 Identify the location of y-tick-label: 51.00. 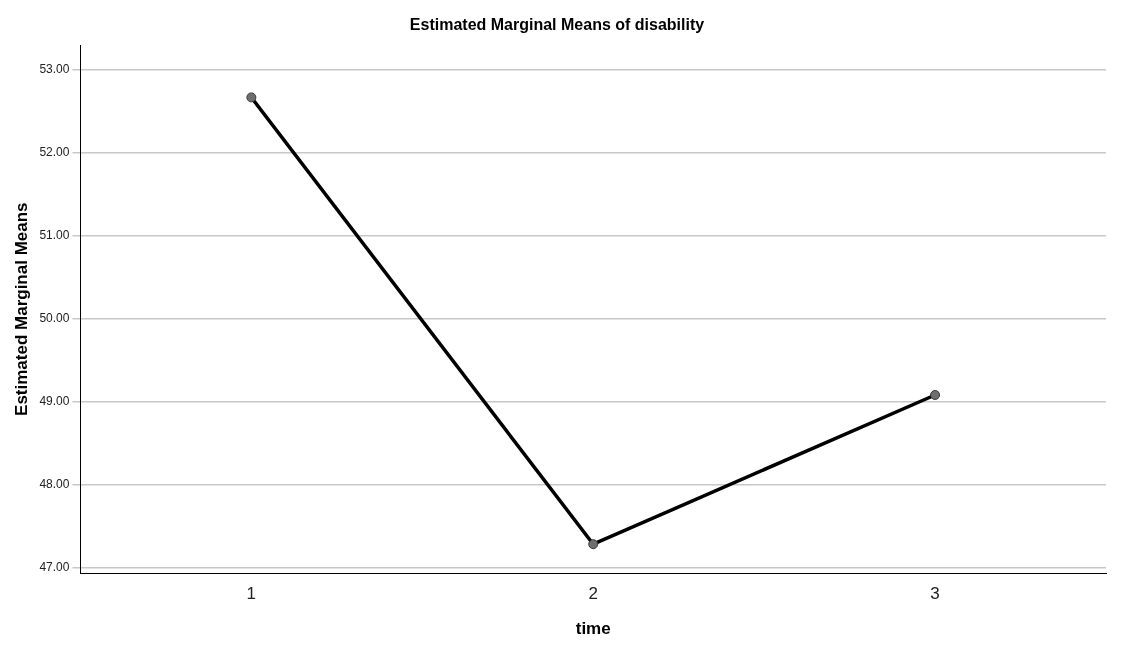
(54, 235).